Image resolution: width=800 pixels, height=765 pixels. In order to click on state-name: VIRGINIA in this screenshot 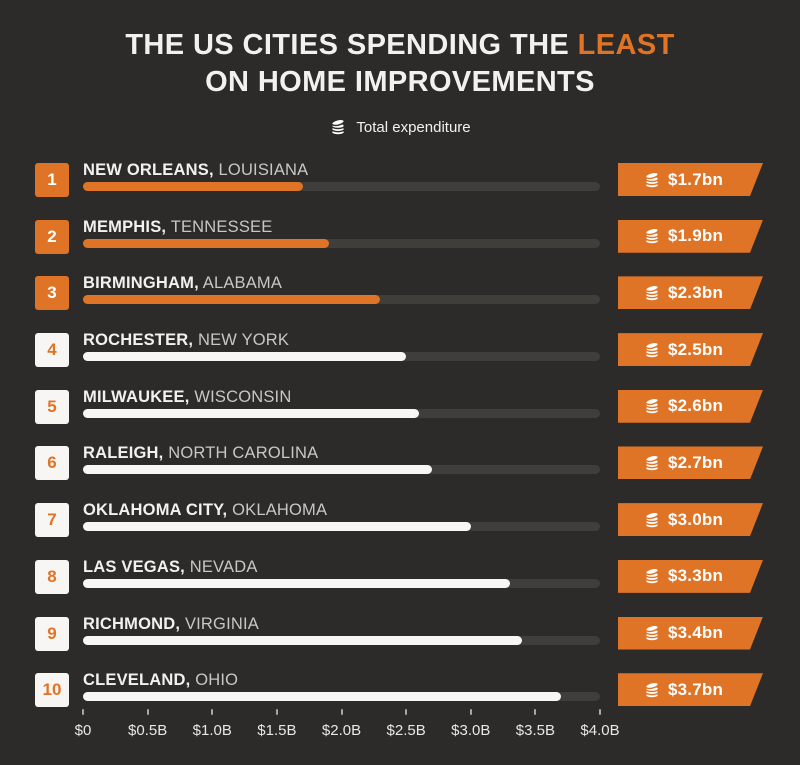, I will do `click(221, 623)`.